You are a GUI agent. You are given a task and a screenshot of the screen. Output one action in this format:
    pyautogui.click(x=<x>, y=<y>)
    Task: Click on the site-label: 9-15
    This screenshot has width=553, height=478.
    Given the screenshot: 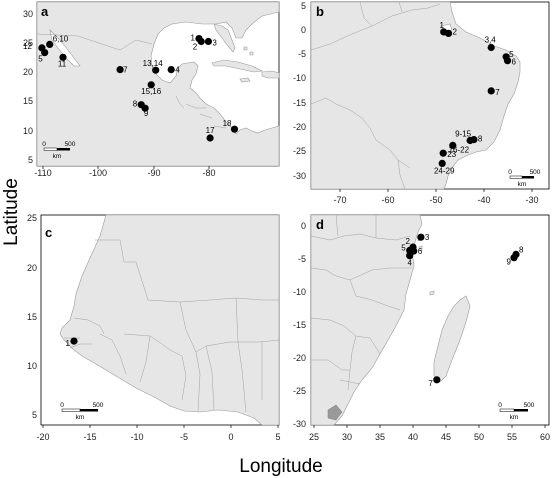 What is the action you would take?
    pyautogui.click(x=463, y=134)
    